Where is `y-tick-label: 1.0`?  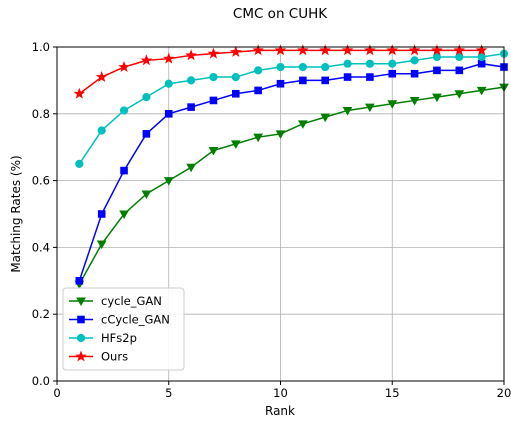
y-tick-label: 1.0 is located at coordinates (41, 47).